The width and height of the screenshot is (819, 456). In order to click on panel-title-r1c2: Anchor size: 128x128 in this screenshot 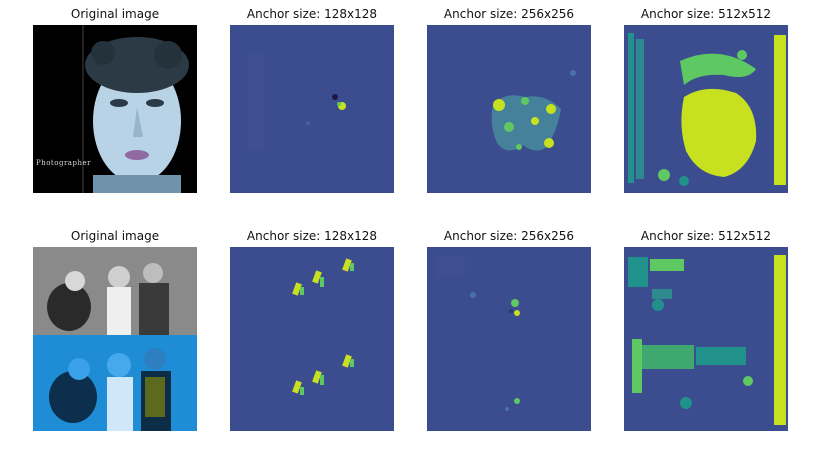, I will do `click(312, 14)`.